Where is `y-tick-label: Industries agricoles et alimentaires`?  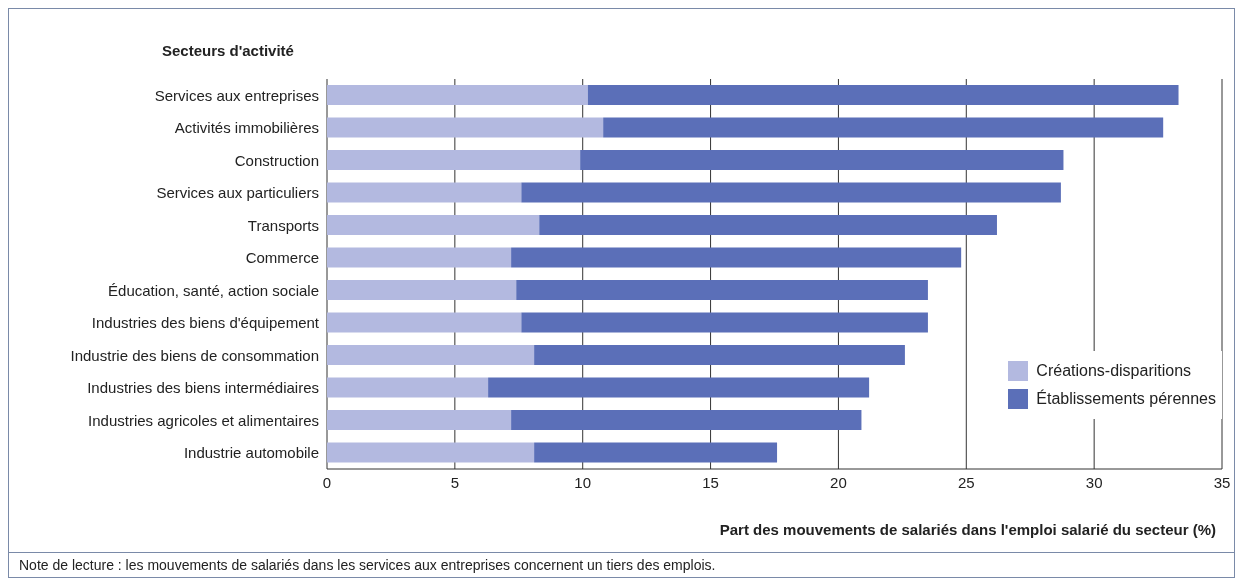
y-tick-label: Industries agricoles et alimentaires is located at coordinates (203, 420).